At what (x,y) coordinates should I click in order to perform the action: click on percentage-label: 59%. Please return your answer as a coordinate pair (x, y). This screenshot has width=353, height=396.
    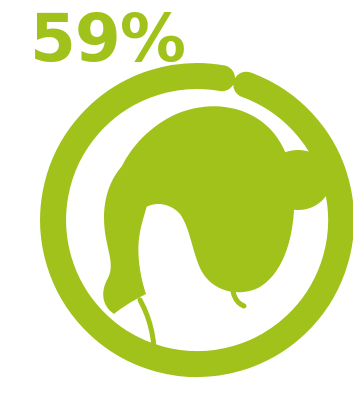
    Looking at the image, I should click on (108, 38).